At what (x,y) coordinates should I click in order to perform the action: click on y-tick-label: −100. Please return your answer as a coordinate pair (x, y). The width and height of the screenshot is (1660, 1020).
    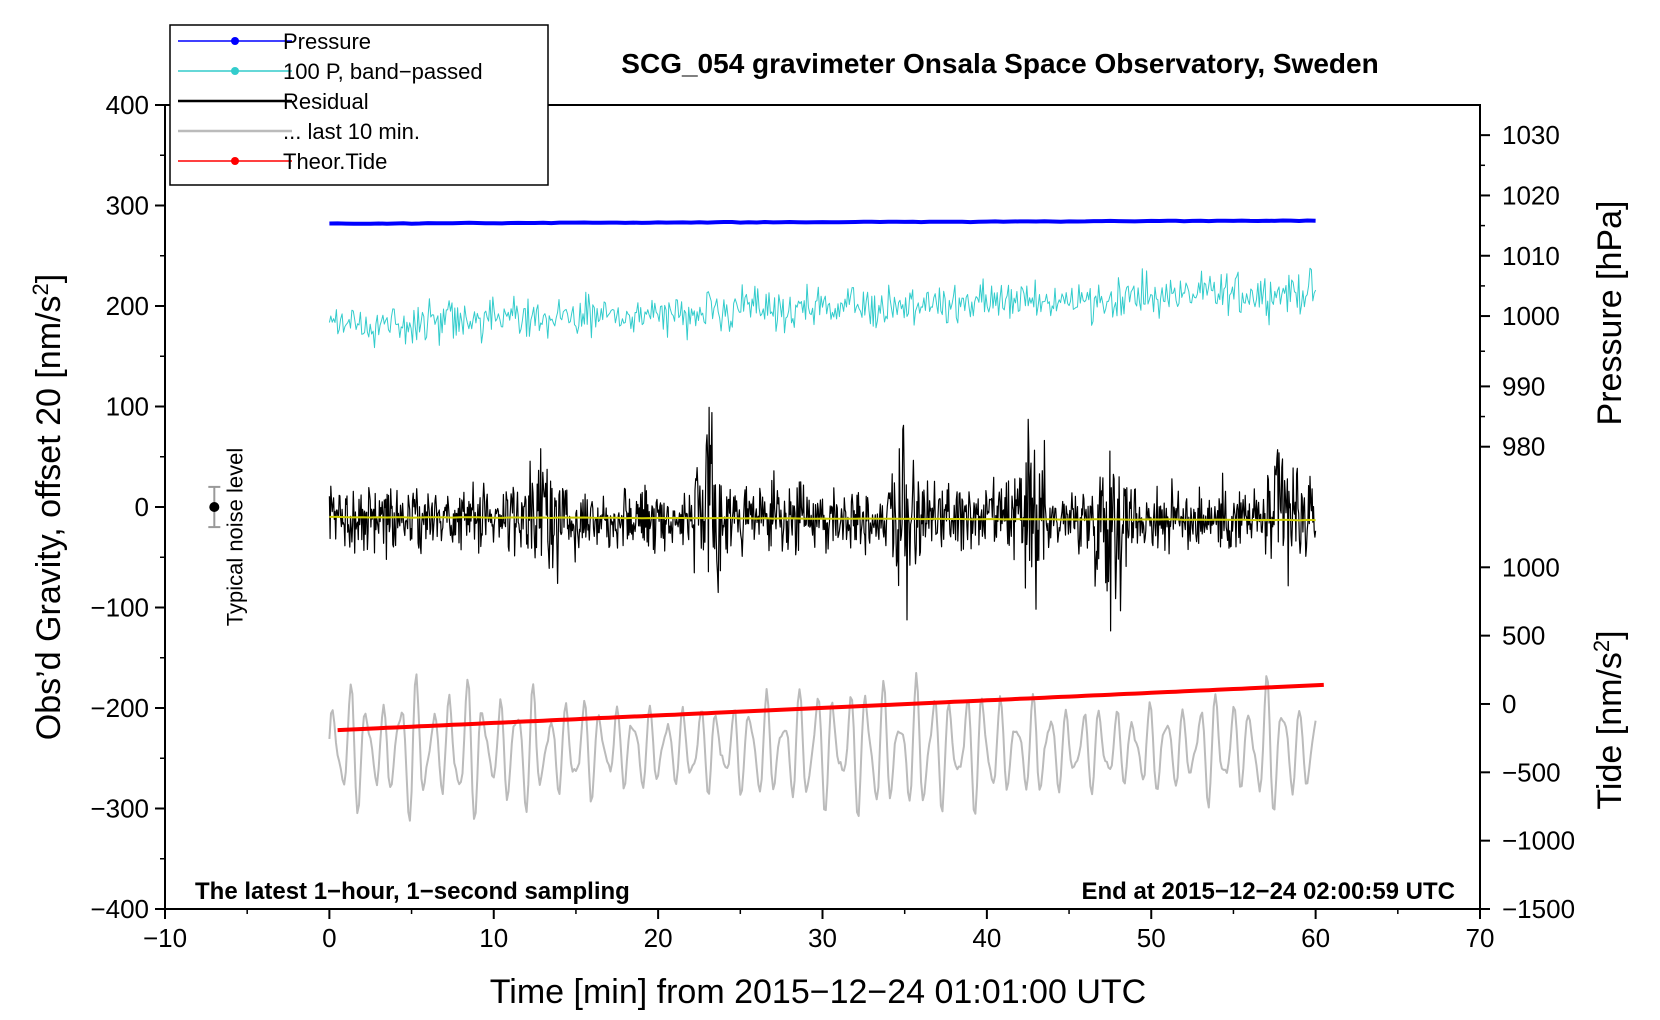
    Looking at the image, I should click on (119, 608).